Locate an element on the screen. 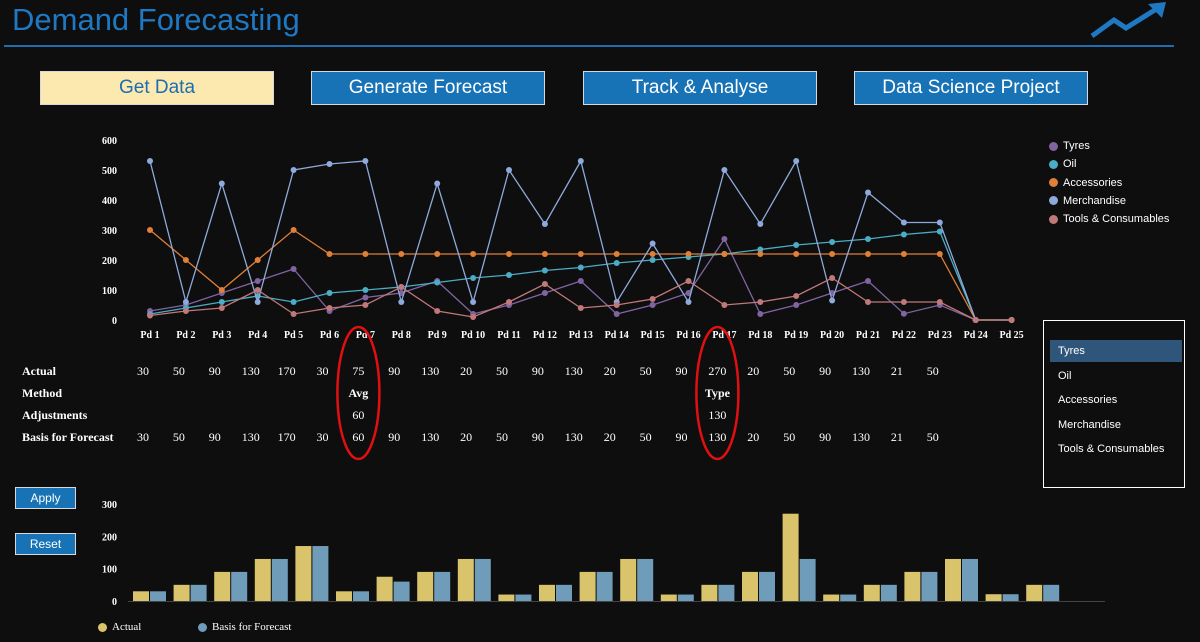 Image resolution: width=1200 pixels, height=642 pixels. nav-button-get-data: Get Data is located at coordinates (157, 88).